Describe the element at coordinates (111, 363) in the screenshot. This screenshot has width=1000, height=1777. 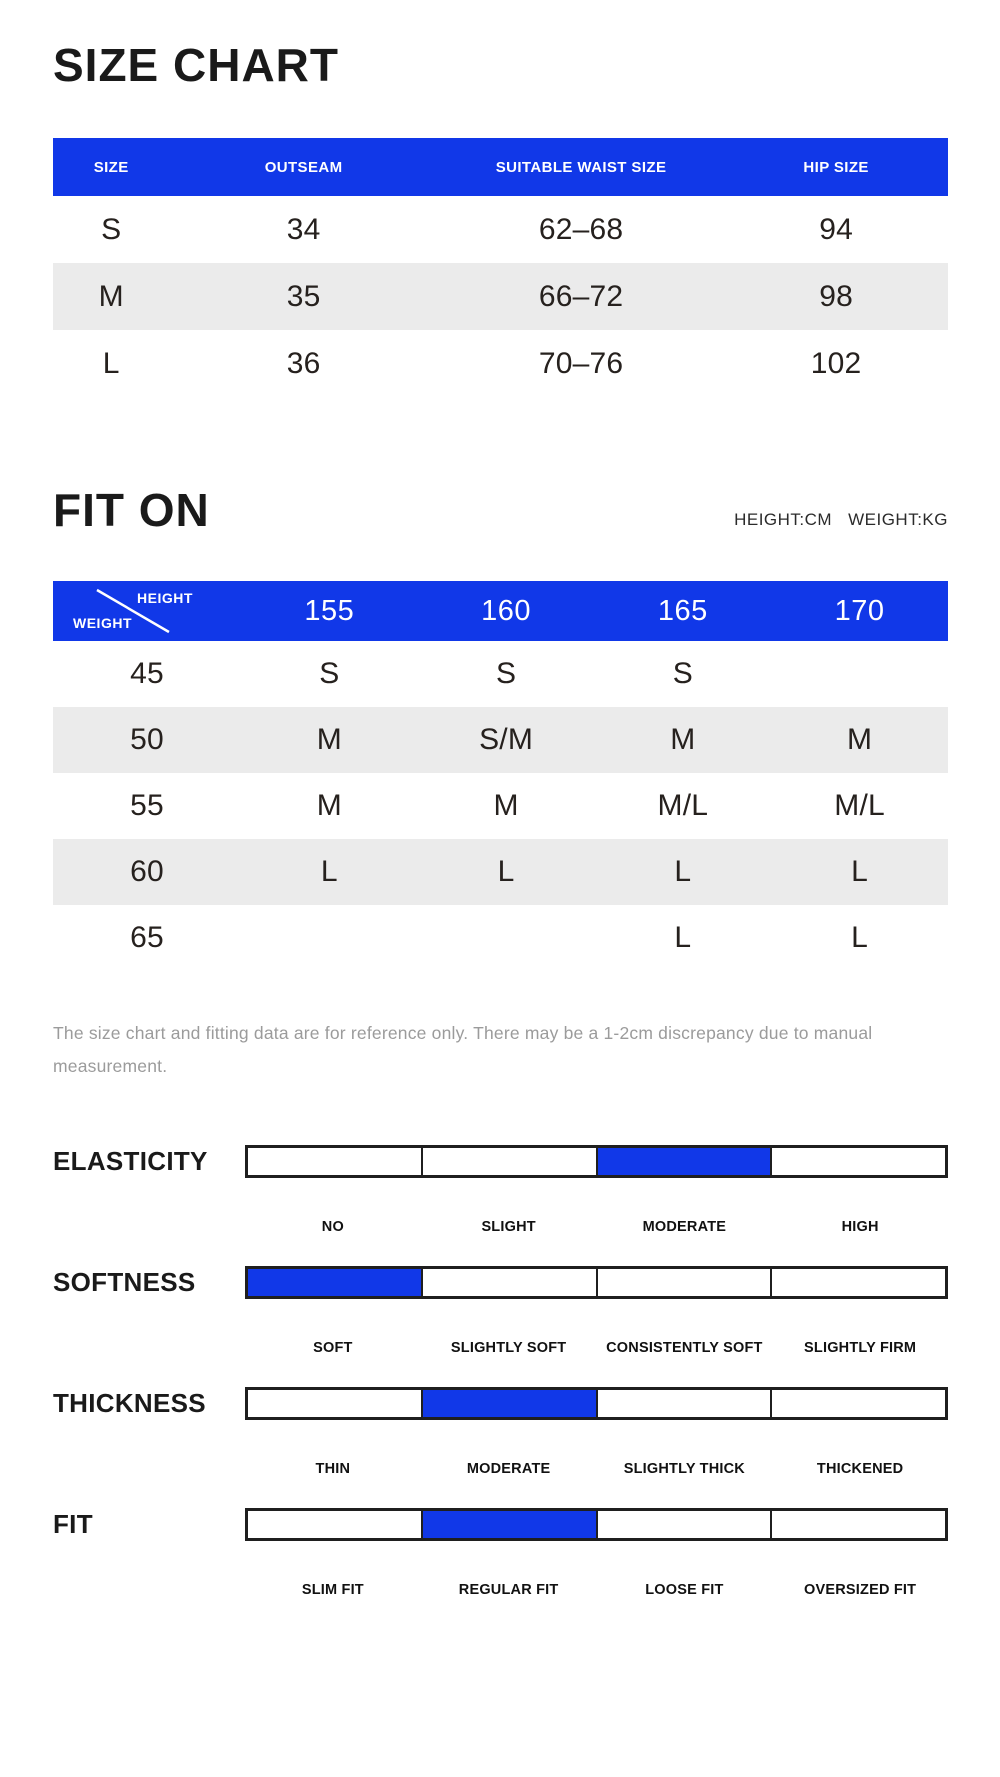
I see `size-cell: L` at that location.